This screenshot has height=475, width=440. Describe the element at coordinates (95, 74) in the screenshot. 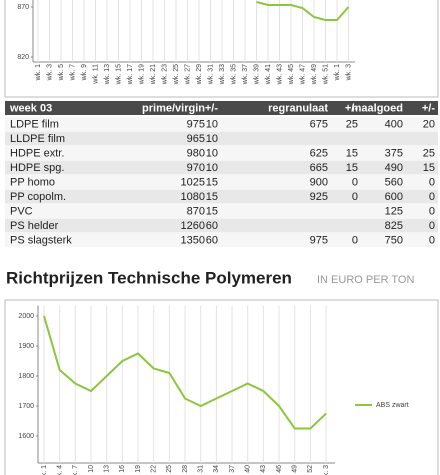

I see `x-tick-label: wk. 11` at that location.